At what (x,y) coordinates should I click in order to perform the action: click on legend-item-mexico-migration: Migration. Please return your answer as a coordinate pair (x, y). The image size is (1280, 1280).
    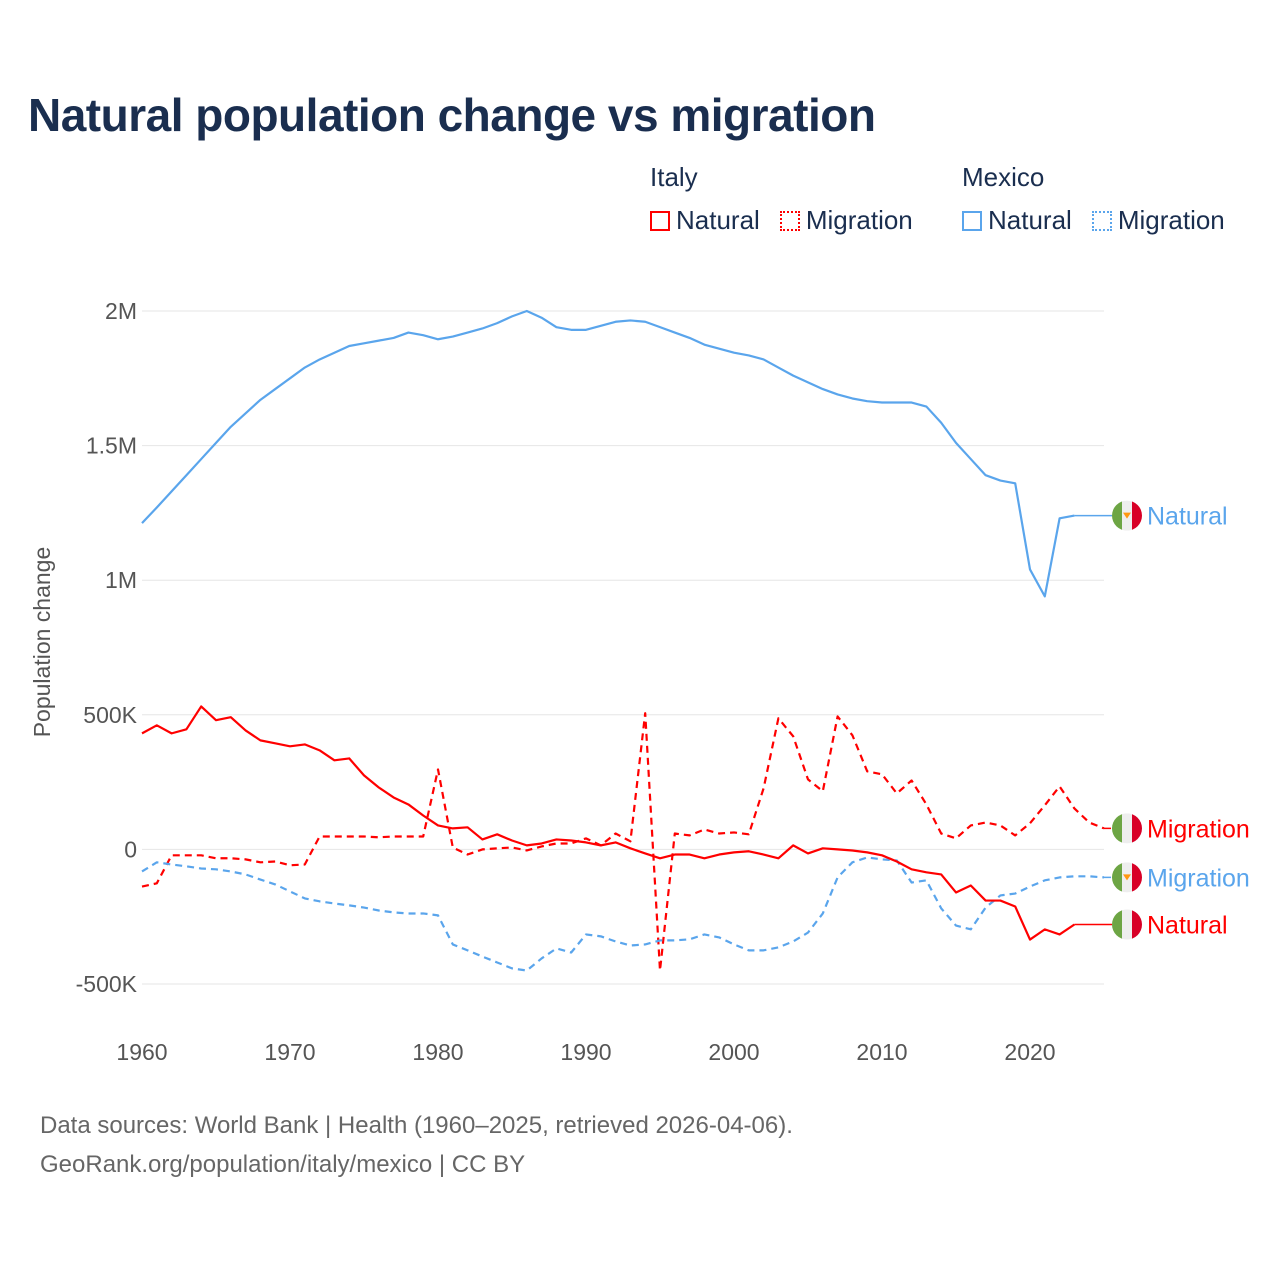
    Looking at the image, I should click on (1158, 220).